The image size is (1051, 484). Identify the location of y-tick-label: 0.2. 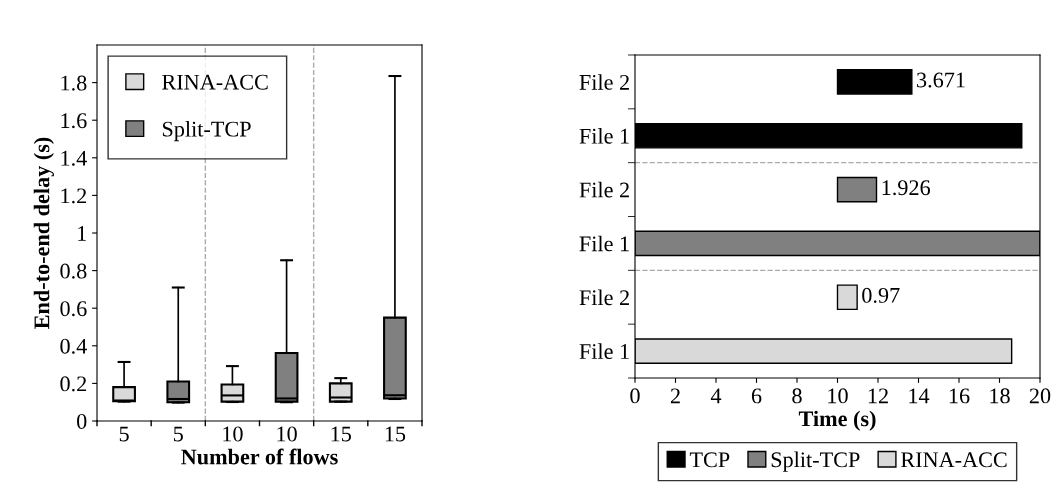
(73, 384).